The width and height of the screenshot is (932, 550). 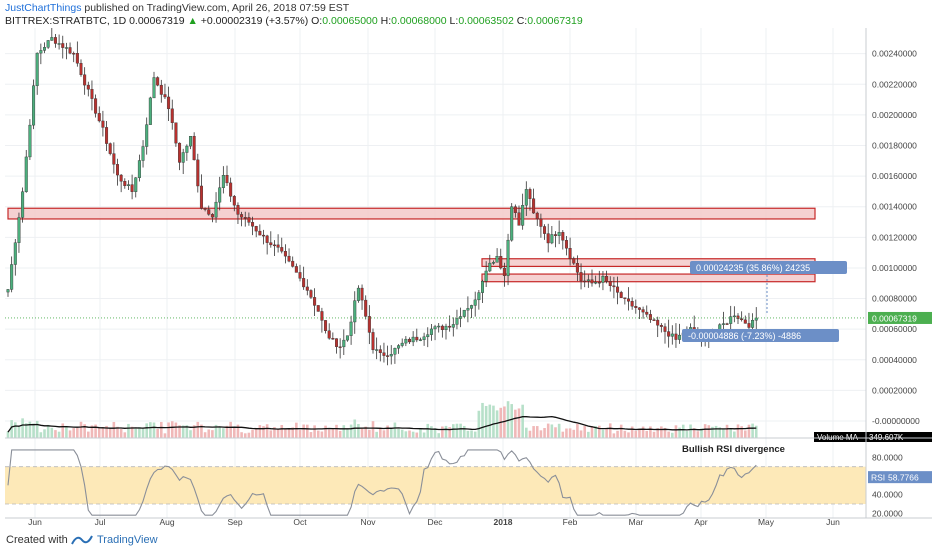 What do you see at coordinates (192, 21) in the screenshot?
I see `up-triangle-icon: ▲` at bounding box center [192, 21].